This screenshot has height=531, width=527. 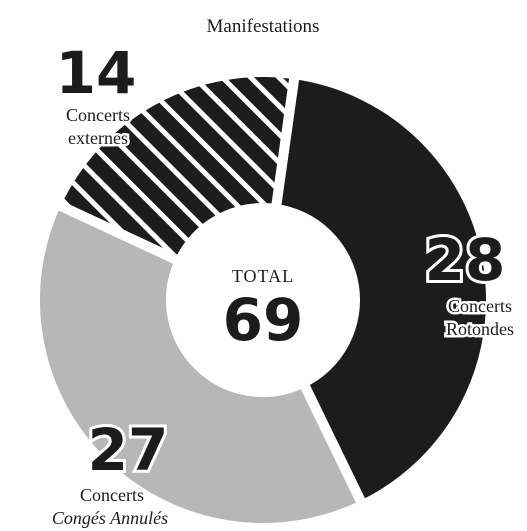 I want to click on donut-hole, so click(x=263, y=300).